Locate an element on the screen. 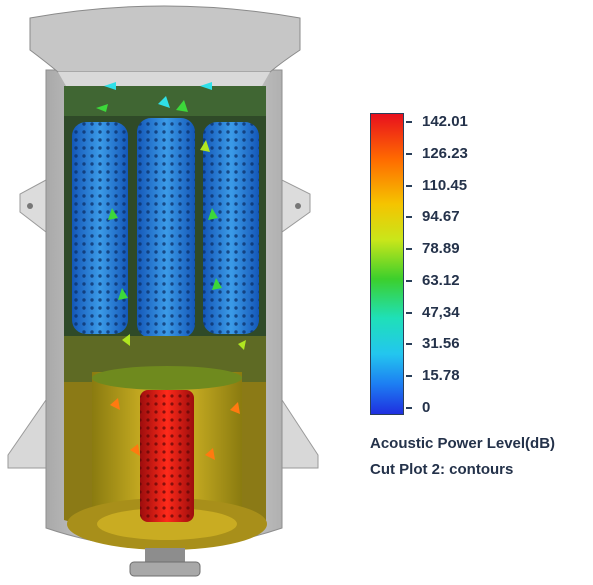  outlet-pipe is located at coordinates (165, 562).